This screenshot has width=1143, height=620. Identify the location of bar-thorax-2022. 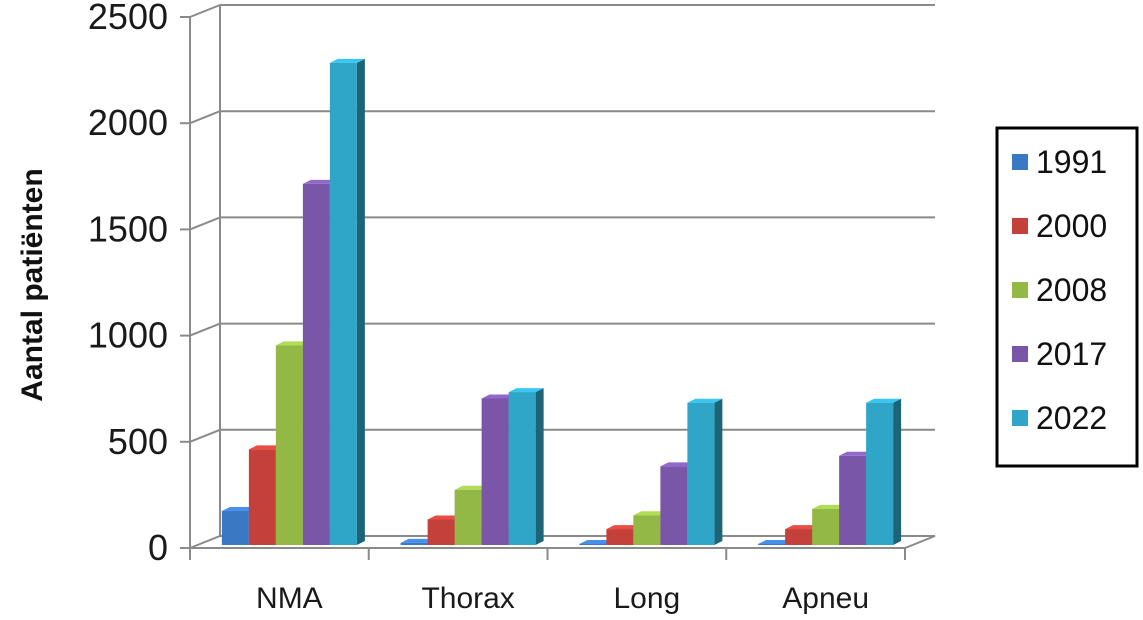
(526, 466).